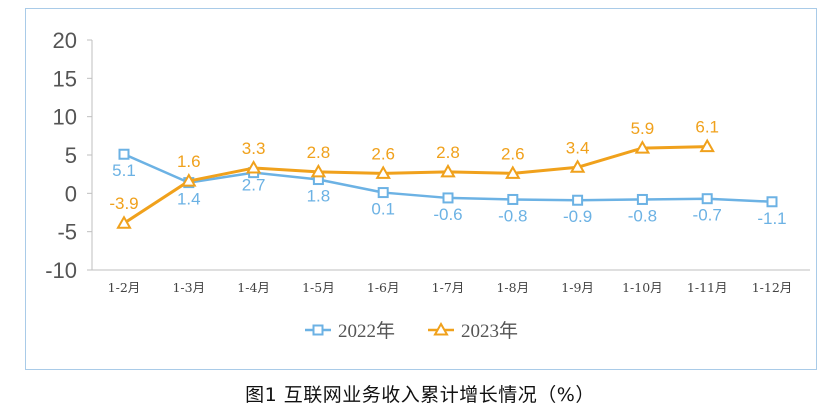 The image size is (840, 419). What do you see at coordinates (512, 287) in the screenshot?
I see `x-tick-label: 1-8月` at bounding box center [512, 287].